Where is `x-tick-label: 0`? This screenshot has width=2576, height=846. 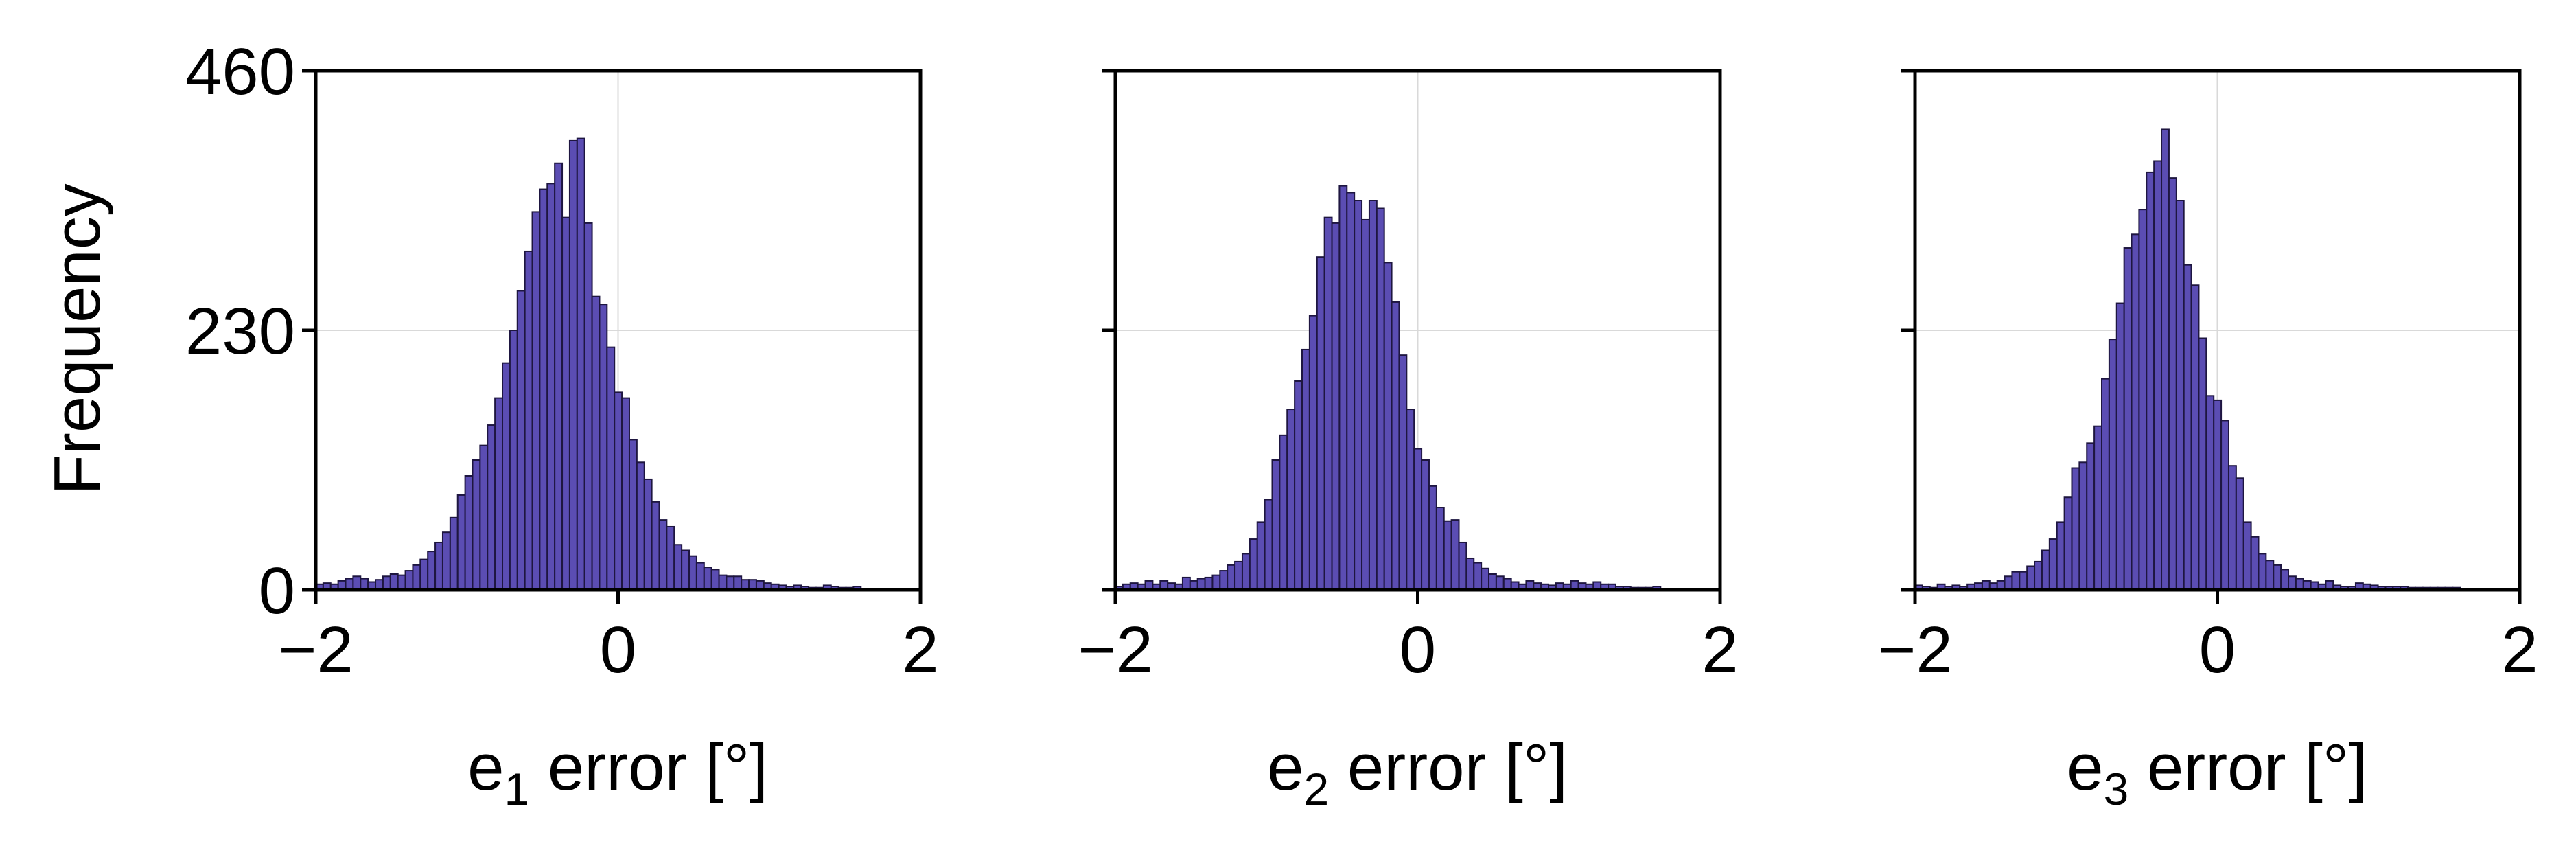
x-tick-label: 0 is located at coordinates (1418, 650).